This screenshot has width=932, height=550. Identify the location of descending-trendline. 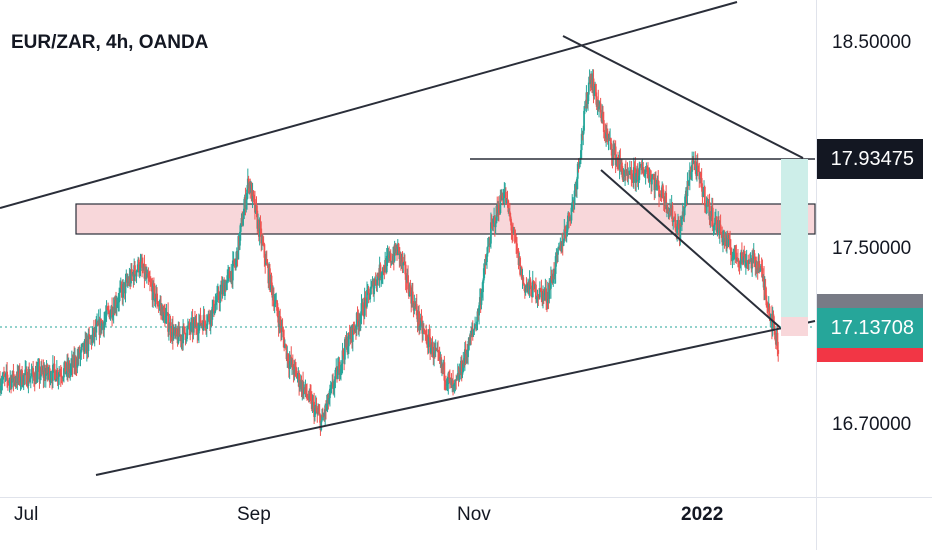
(683, 97).